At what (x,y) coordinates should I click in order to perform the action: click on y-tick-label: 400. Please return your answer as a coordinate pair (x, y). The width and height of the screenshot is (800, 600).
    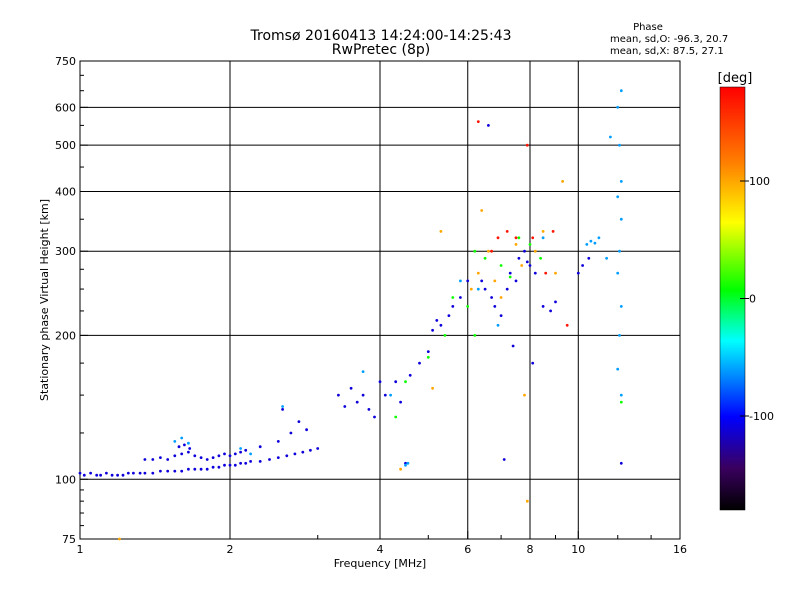
    Looking at the image, I should click on (65, 191).